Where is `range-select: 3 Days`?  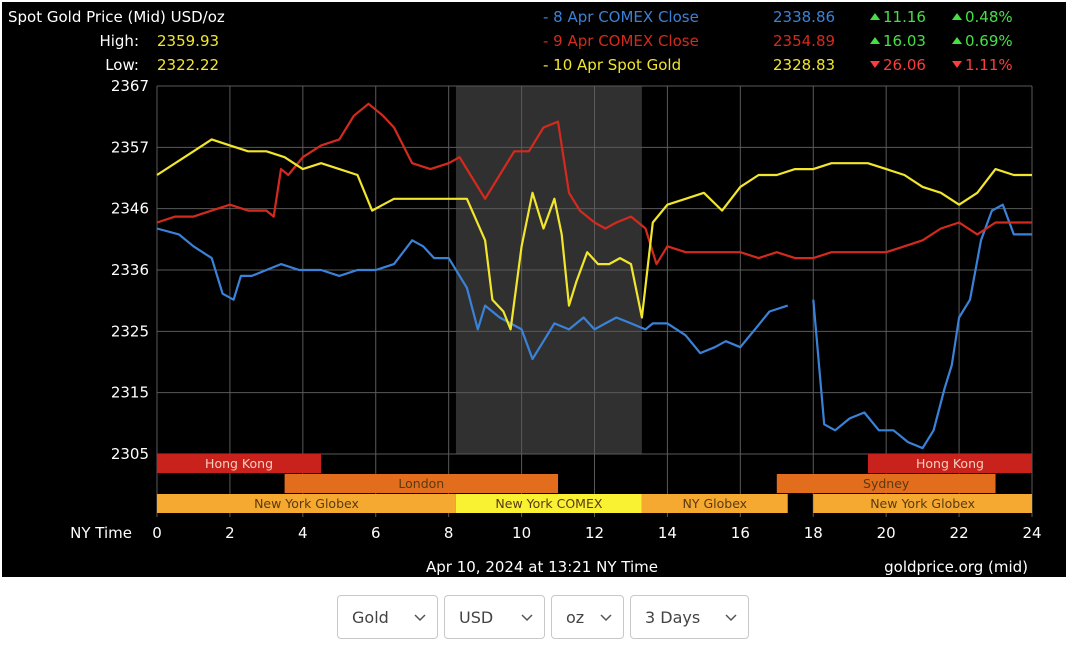 range-select: 3 Days is located at coordinates (689, 617).